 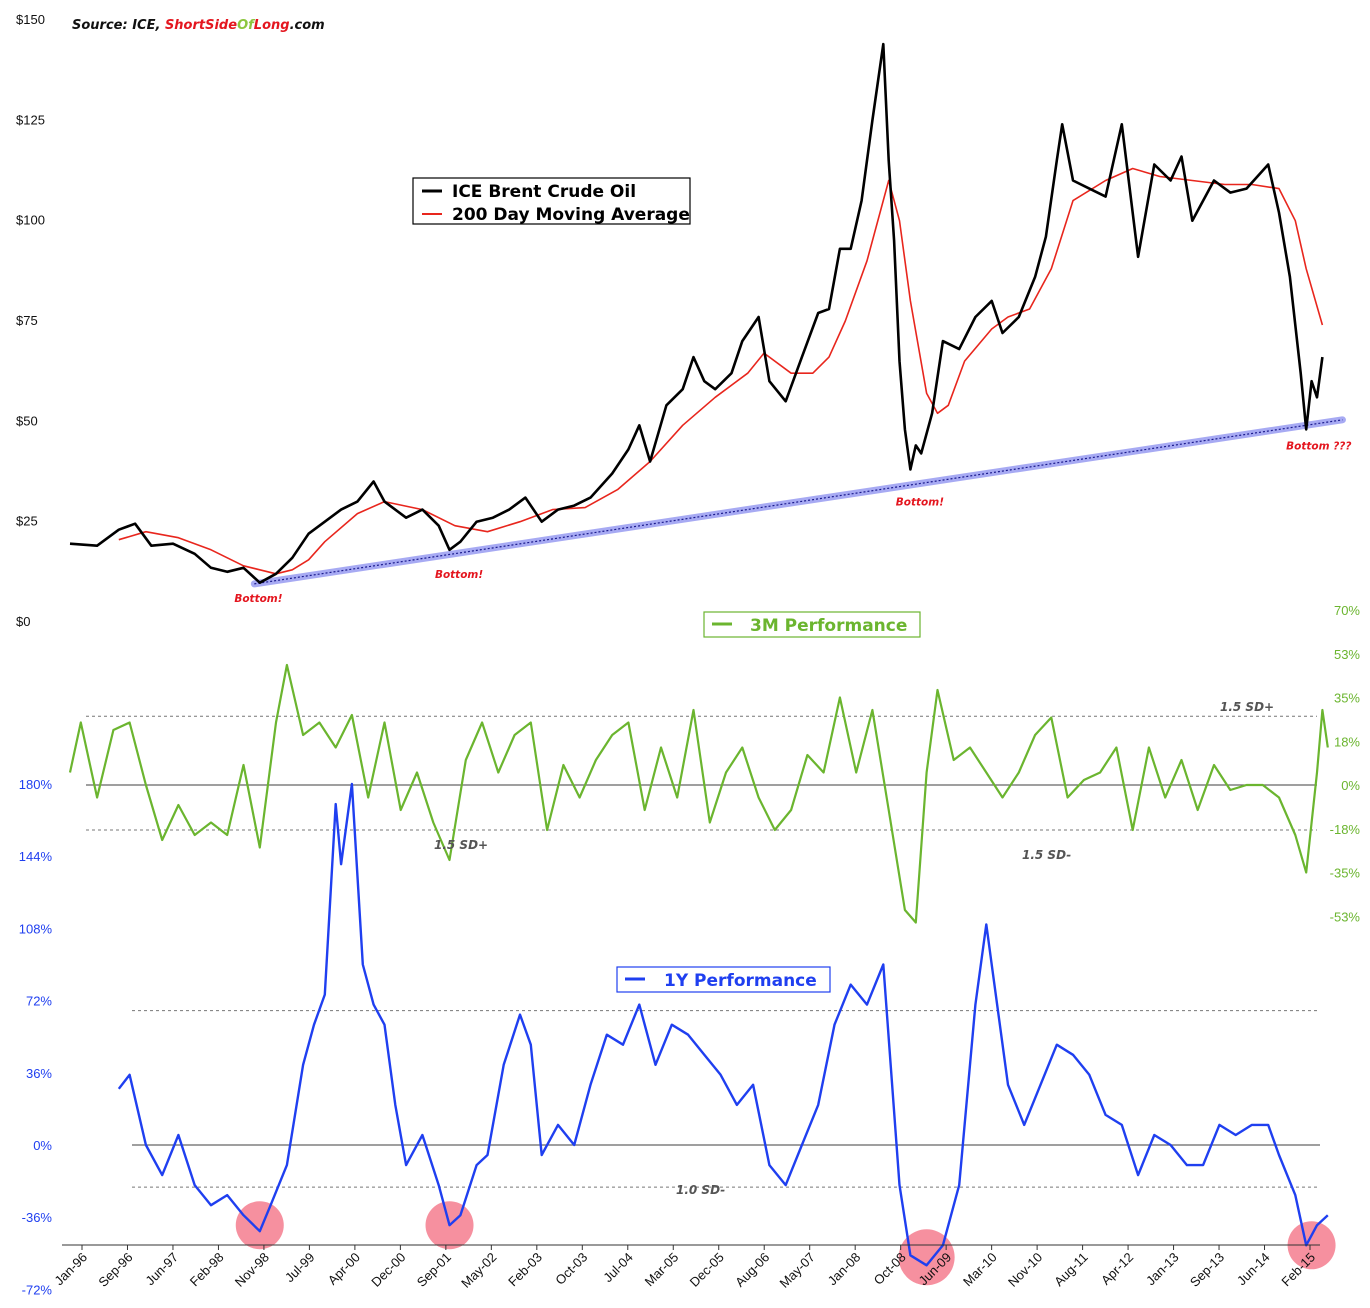 What do you see at coordinates (1347, 698) in the screenshot?
I see `green-y-tick-label: 35%` at bounding box center [1347, 698].